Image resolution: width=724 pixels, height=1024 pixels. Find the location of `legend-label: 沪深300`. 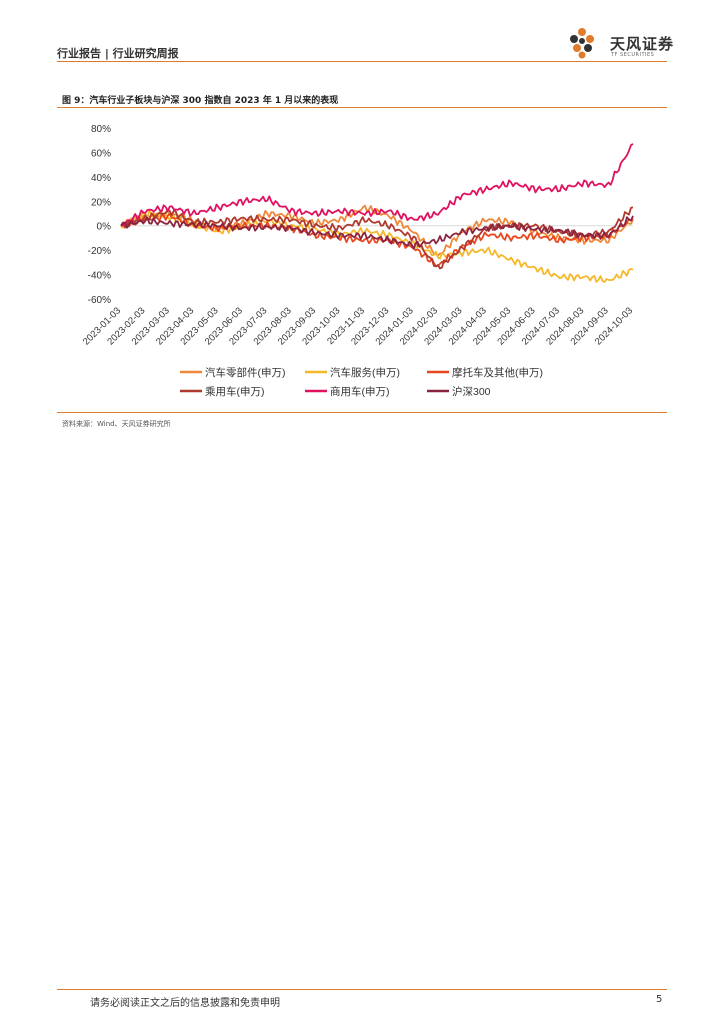

legend-label: 沪深300 is located at coordinates (471, 391).